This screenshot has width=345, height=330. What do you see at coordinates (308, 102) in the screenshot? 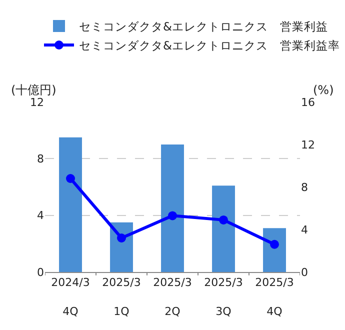
I see `y2-tick-label: 16` at bounding box center [308, 102].